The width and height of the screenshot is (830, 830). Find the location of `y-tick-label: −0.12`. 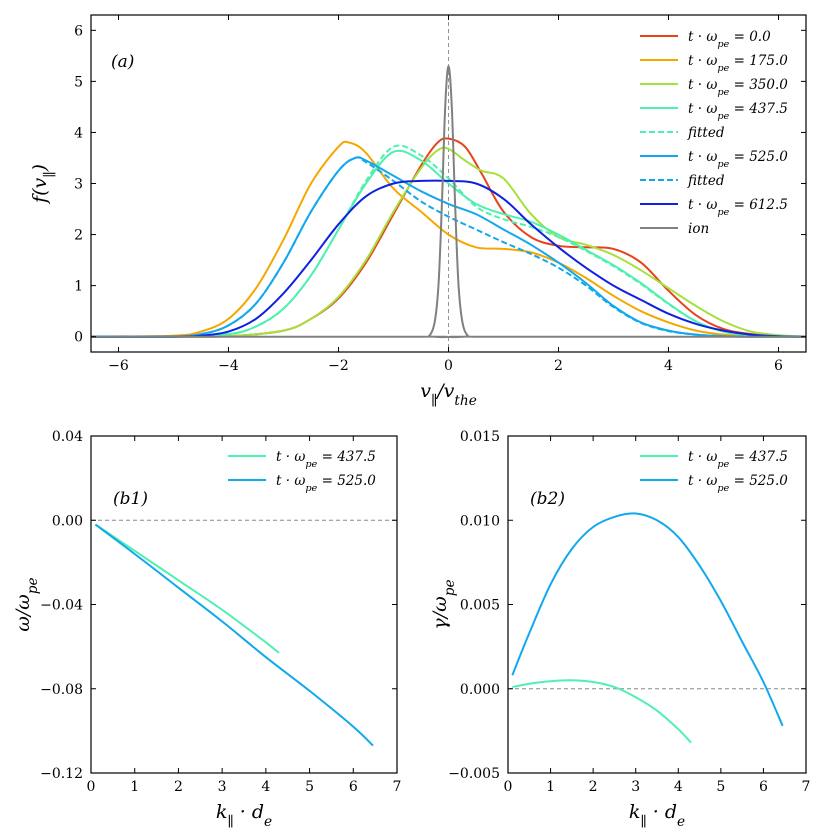

y-tick-label: −0.12 is located at coordinates (61, 774).